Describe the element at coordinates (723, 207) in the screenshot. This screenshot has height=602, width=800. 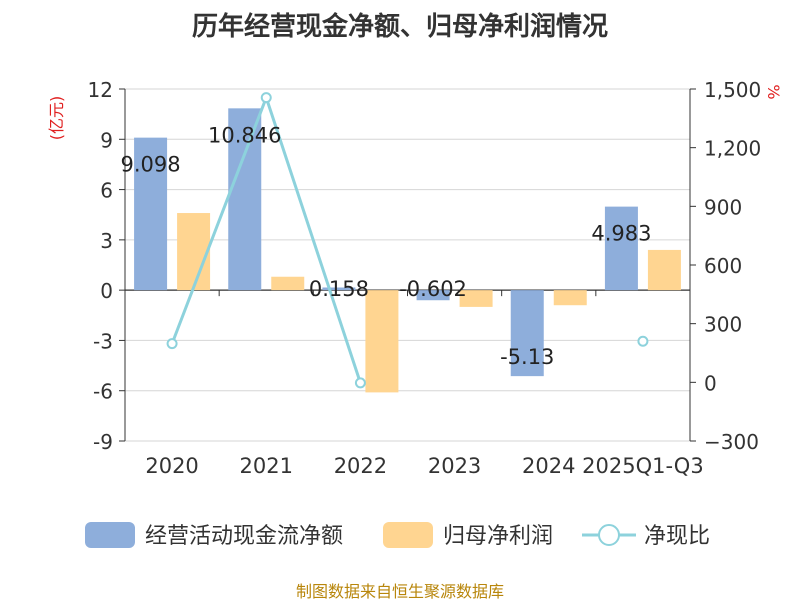
I see `right-tick-label: 900` at that location.